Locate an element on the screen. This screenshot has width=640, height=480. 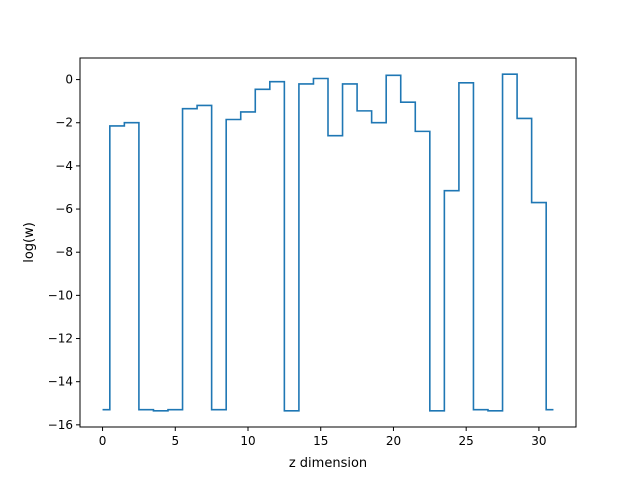
y-tick-label: 0 is located at coordinates (69, 80).